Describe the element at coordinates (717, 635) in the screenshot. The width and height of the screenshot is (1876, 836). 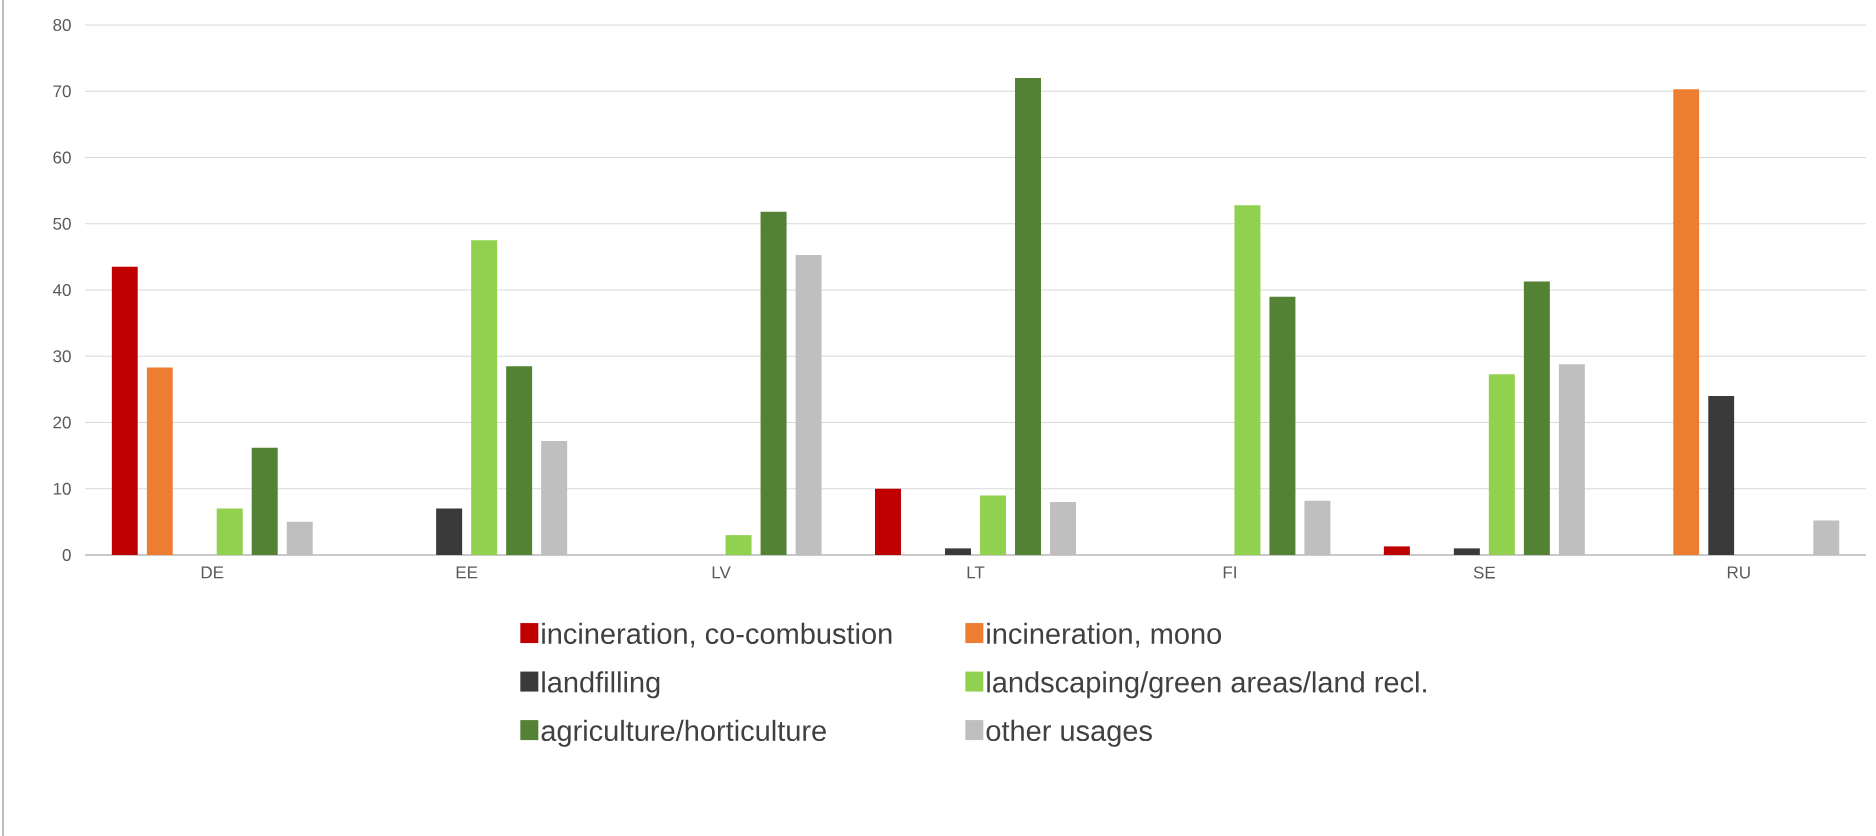
I see `legend-label: incineration, co-combustion` at that location.